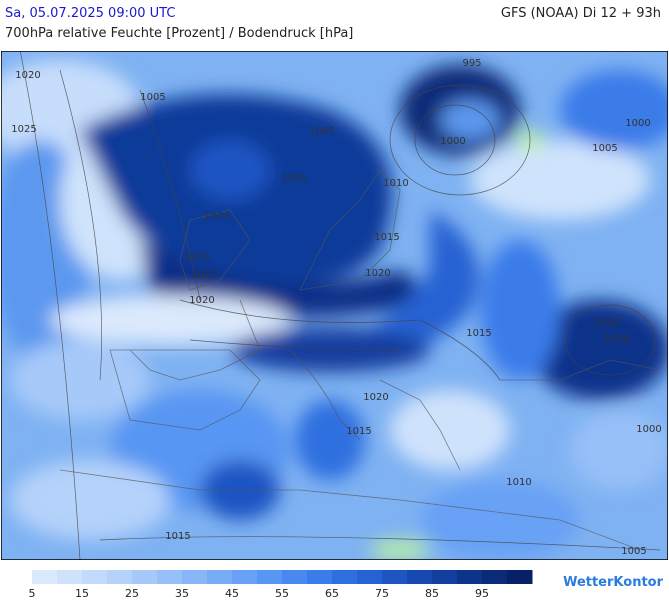 The height and width of the screenshot is (600, 669). What do you see at coordinates (432, 593) in the screenshot?
I see `legend-label: 85` at bounding box center [432, 593].